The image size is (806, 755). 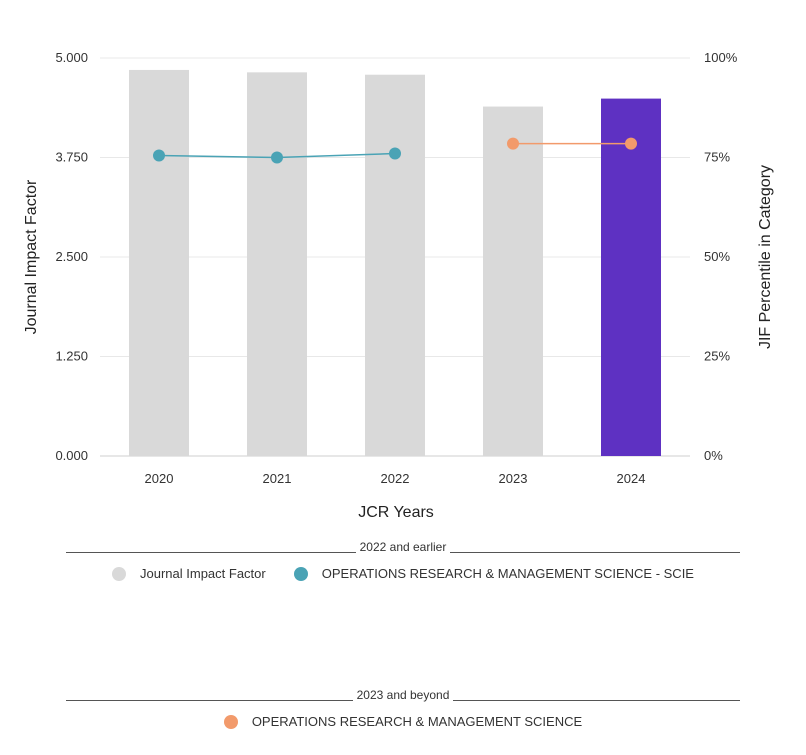 What do you see at coordinates (513, 478) in the screenshot?
I see `x-tick-label: 2023` at bounding box center [513, 478].